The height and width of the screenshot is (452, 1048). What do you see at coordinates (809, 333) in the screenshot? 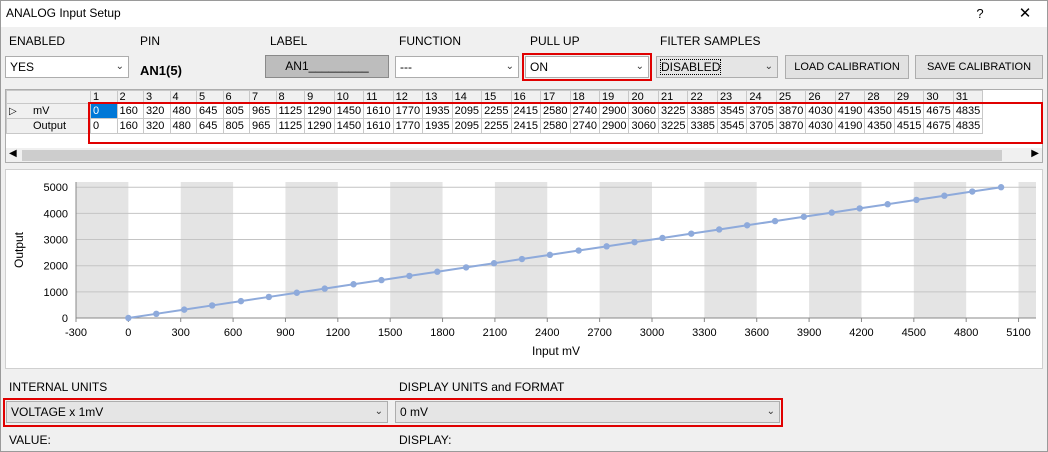
I see `x-tick-label: 3900` at bounding box center [809, 333].